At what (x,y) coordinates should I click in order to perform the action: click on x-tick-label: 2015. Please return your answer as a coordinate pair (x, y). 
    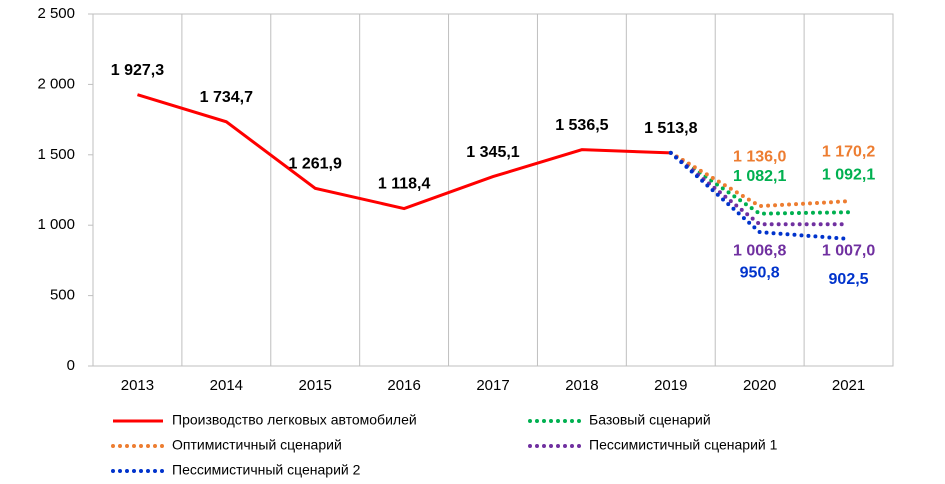
    Looking at the image, I should click on (315, 385).